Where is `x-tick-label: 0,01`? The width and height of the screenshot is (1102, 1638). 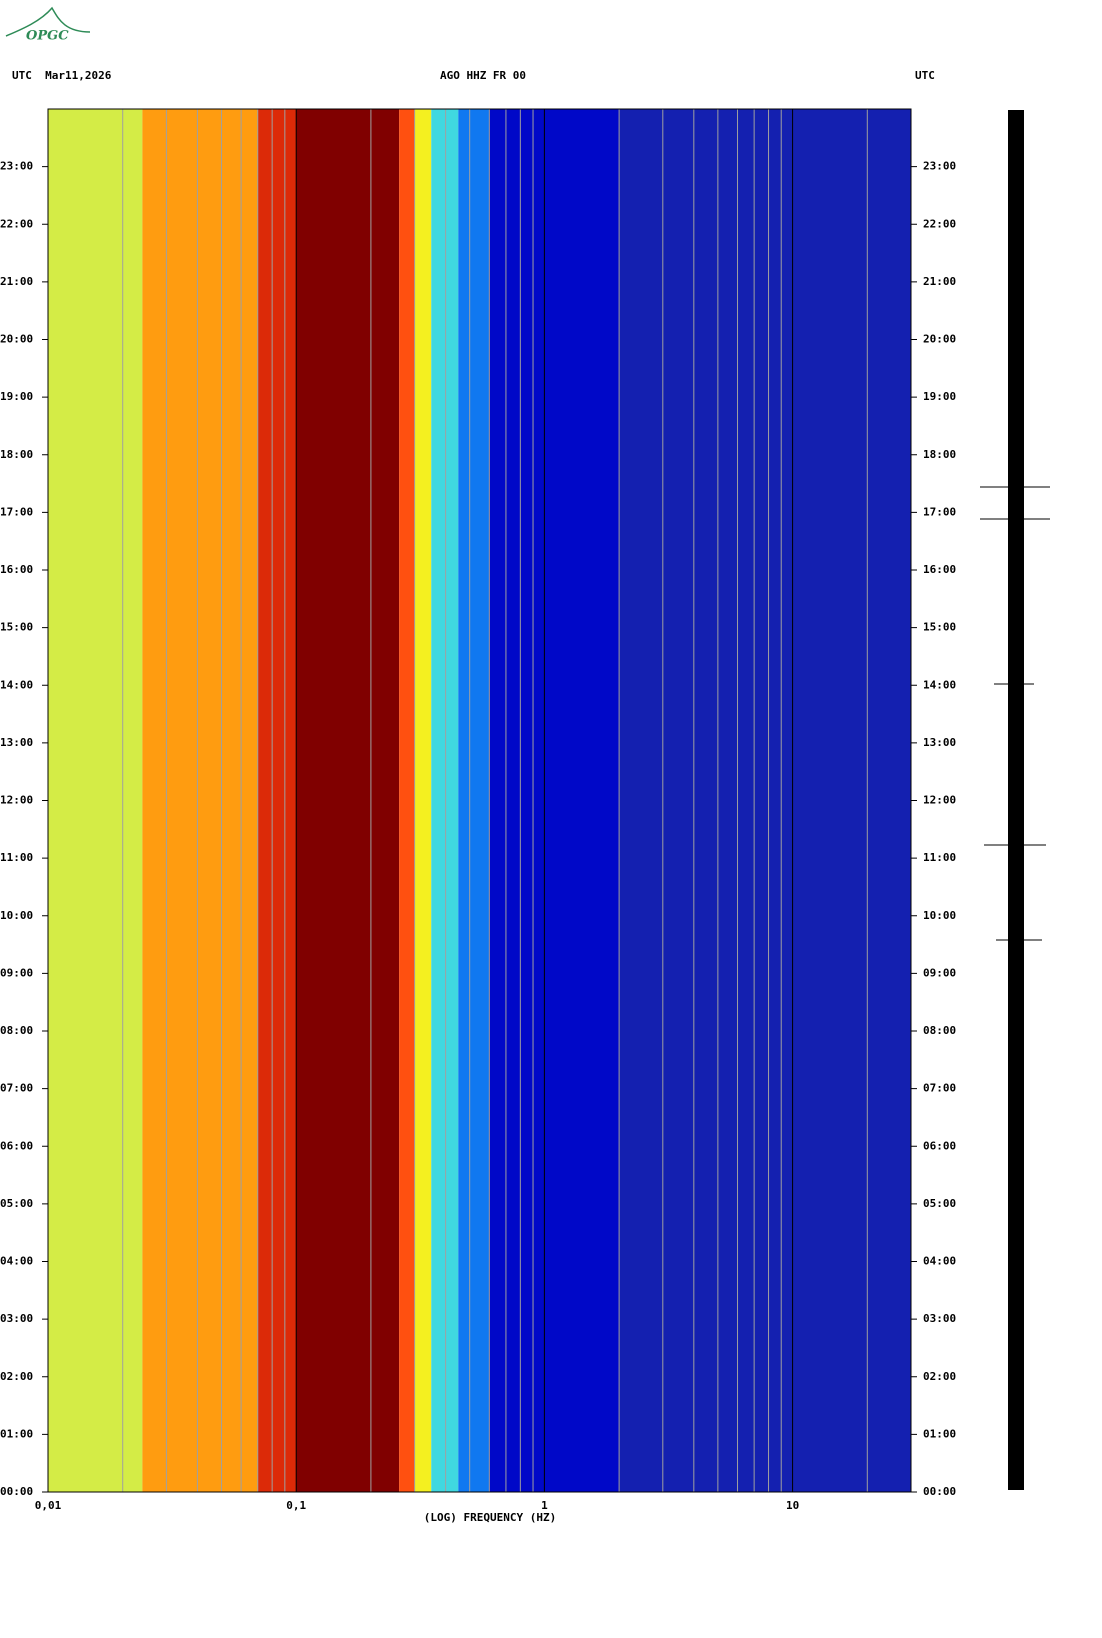
x-tick-label: 0,01 is located at coordinates (48, 1505).